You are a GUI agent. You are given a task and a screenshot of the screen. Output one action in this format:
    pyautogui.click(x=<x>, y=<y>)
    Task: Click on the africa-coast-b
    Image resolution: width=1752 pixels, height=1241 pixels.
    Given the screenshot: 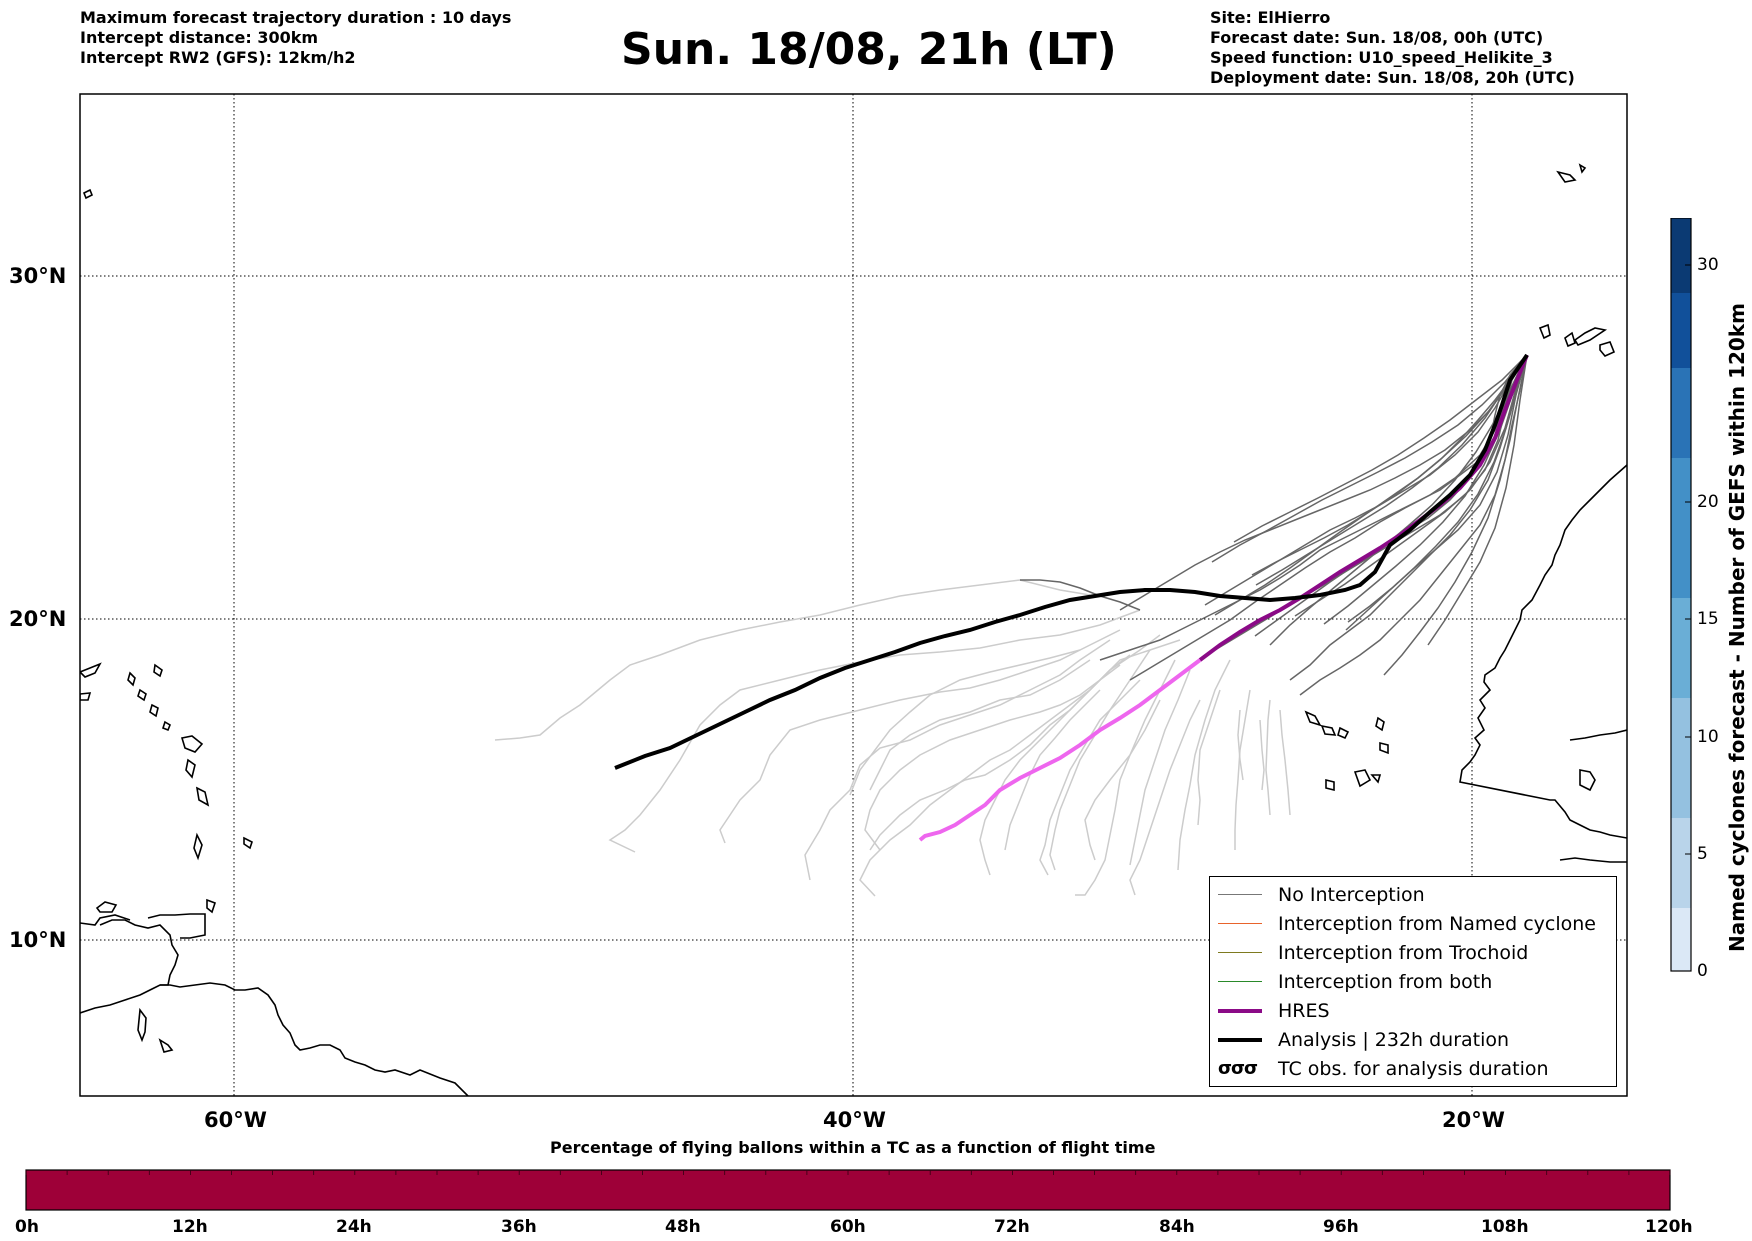 What is the action you would take?
    pyautogui.click(x=1598, y=735)
    